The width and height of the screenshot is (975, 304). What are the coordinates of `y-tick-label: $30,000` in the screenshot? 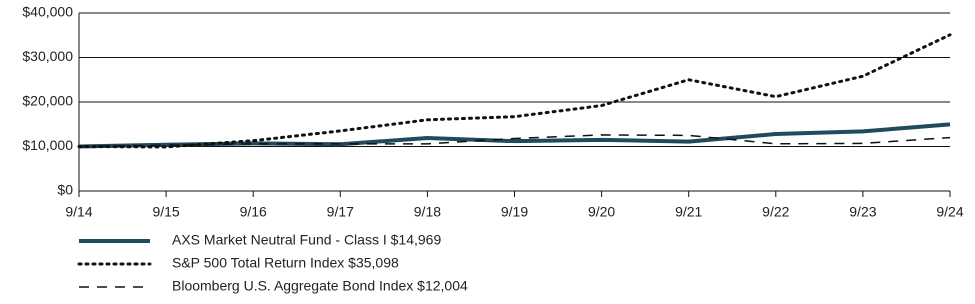 It's located at (47, 56).